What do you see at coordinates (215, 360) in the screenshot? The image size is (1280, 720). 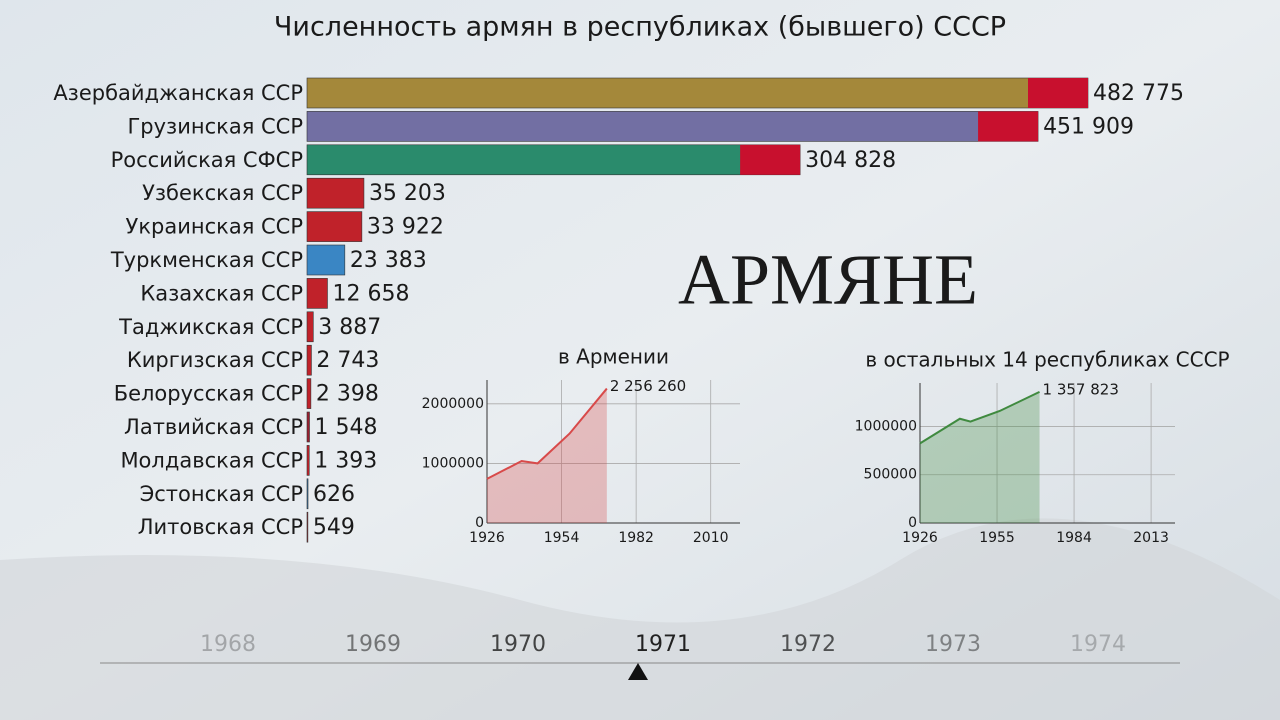 I see `category-label: Киргизская ССР` at bounding box center [215, 360].